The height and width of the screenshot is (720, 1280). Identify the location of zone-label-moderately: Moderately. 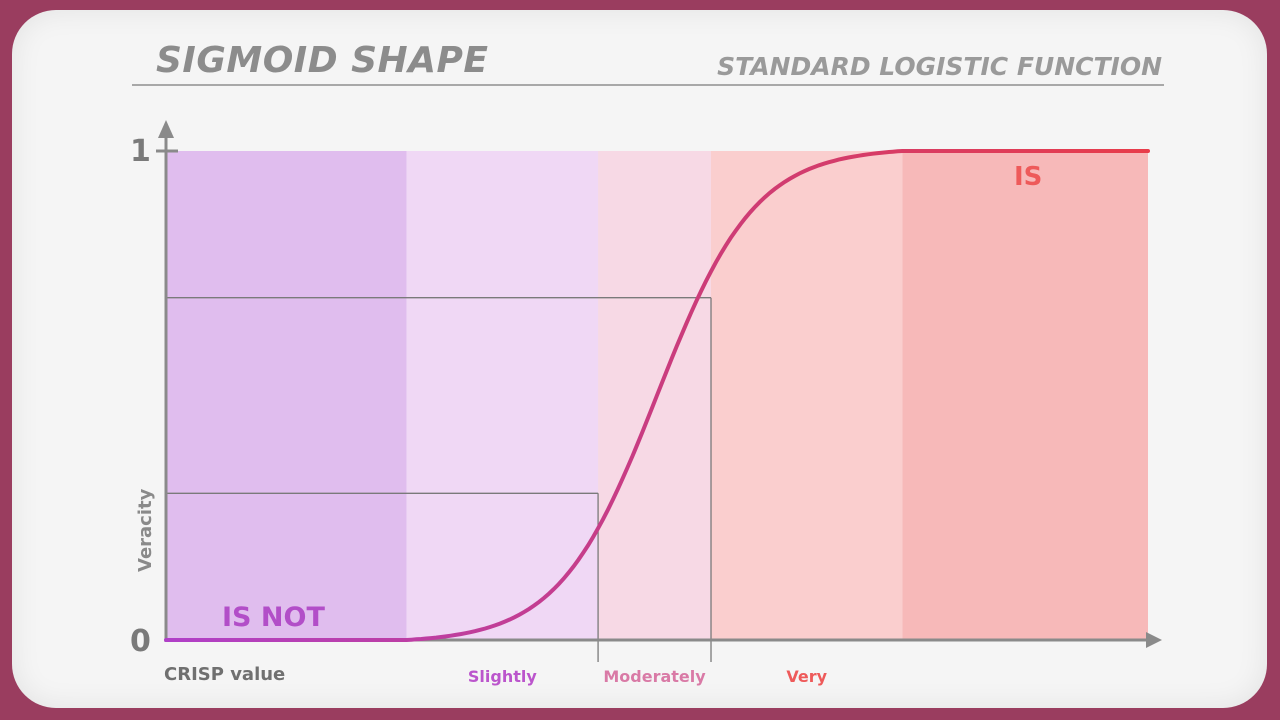
(654, 676).